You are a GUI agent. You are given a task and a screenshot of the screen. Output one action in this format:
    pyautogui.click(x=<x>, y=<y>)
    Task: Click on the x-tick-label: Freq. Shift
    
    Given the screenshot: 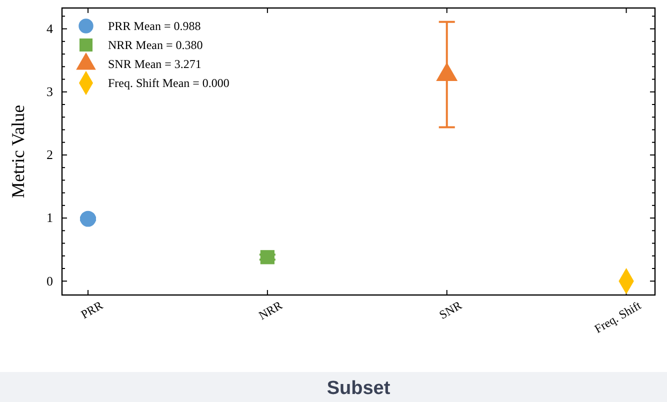 What is the action you would take?
    pyautogui.click(x=618, y=317)
    